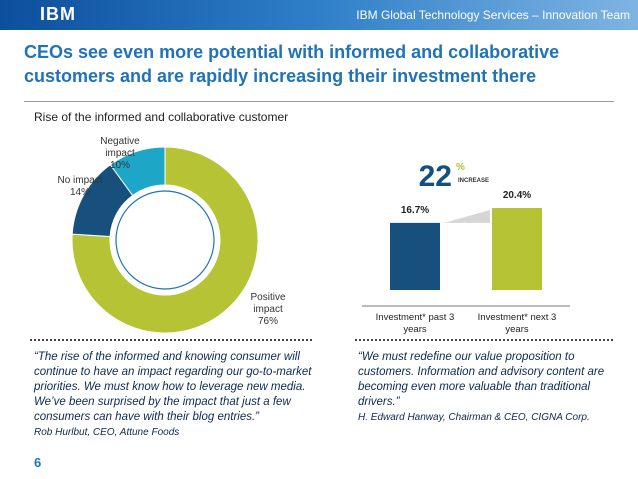  What do you see at coordinates (107, 432) in the screenshot?
I see `quote-source: Rob Hurlbut, CEO, Attune Foods` at bounding box center [107, 432].